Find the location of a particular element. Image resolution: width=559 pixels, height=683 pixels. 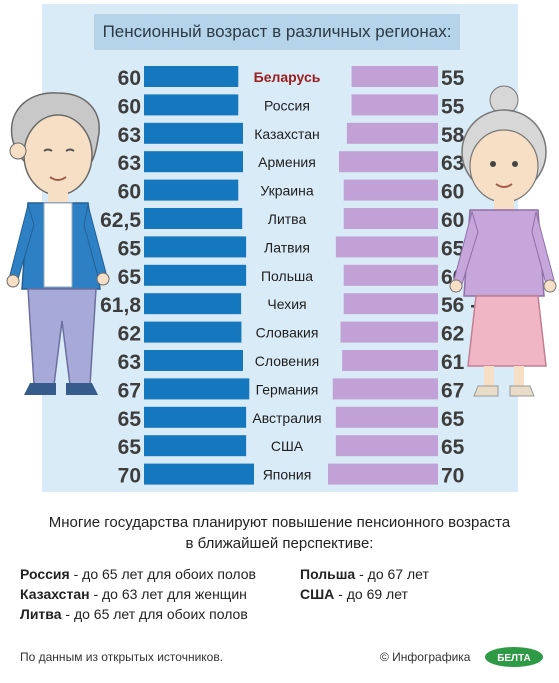

plan-country: Польша is located at coordinates (328, 574).